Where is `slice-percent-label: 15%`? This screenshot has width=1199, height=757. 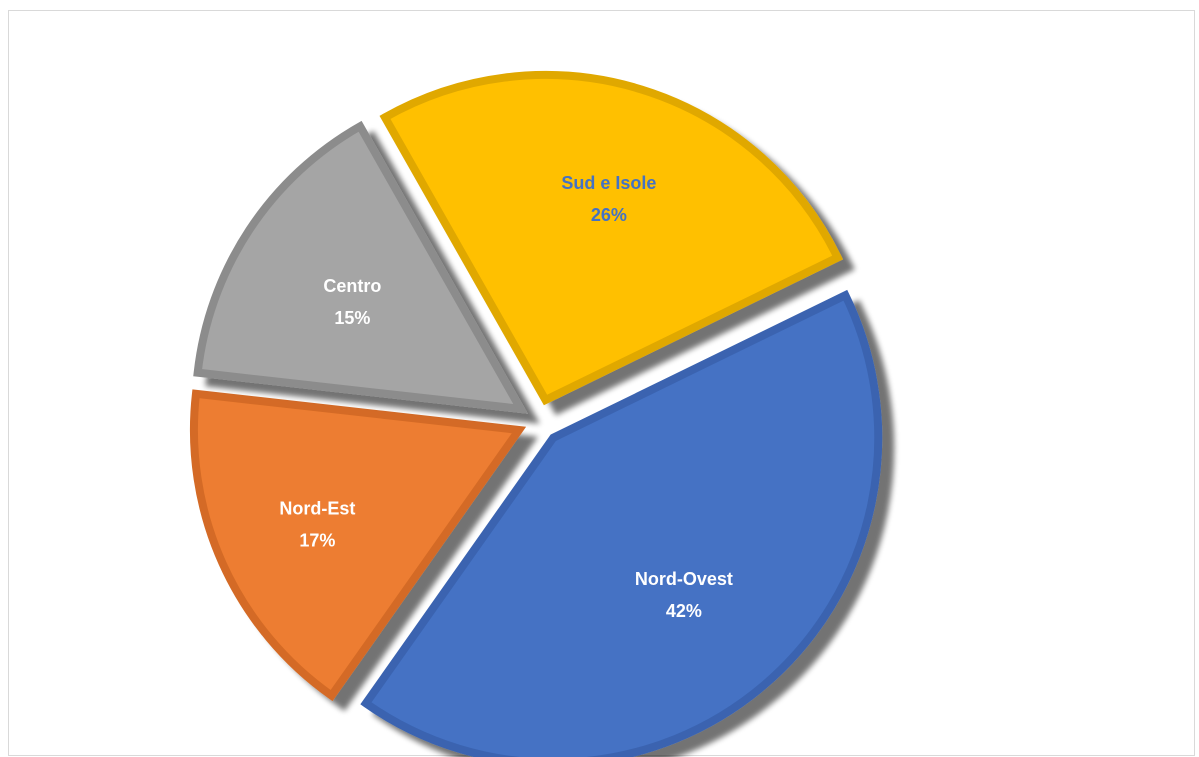
slice-percent-label: 15% is located at coordinates (352, 318).